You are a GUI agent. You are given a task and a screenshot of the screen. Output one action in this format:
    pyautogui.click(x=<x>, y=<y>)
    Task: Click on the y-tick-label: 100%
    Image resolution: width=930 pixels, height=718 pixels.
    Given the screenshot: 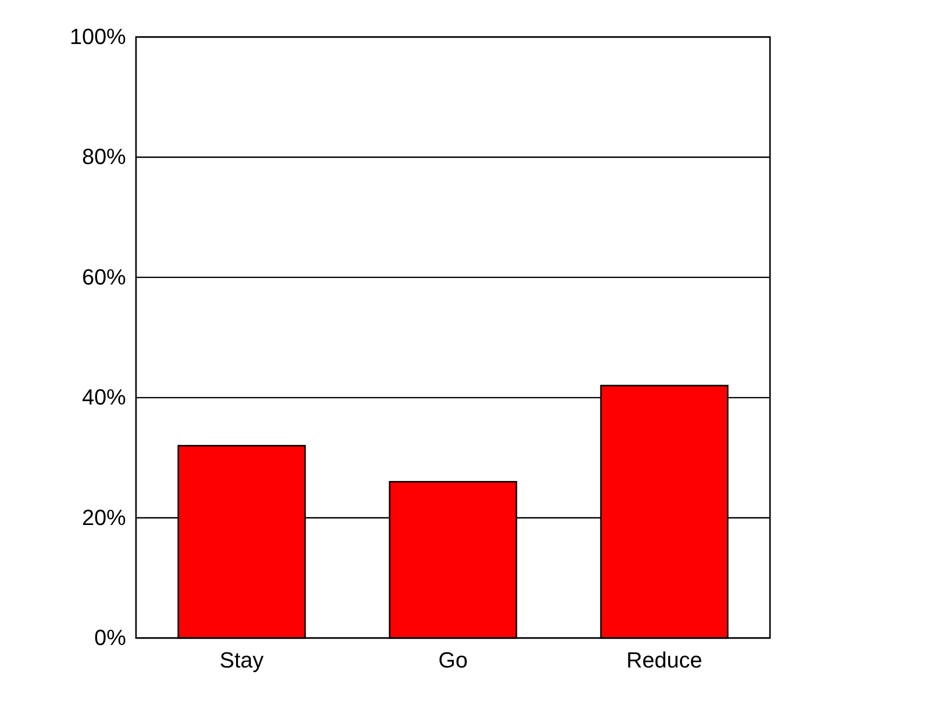 What is the action you would take?
    pyautogui.click(x=98, y=37)
    